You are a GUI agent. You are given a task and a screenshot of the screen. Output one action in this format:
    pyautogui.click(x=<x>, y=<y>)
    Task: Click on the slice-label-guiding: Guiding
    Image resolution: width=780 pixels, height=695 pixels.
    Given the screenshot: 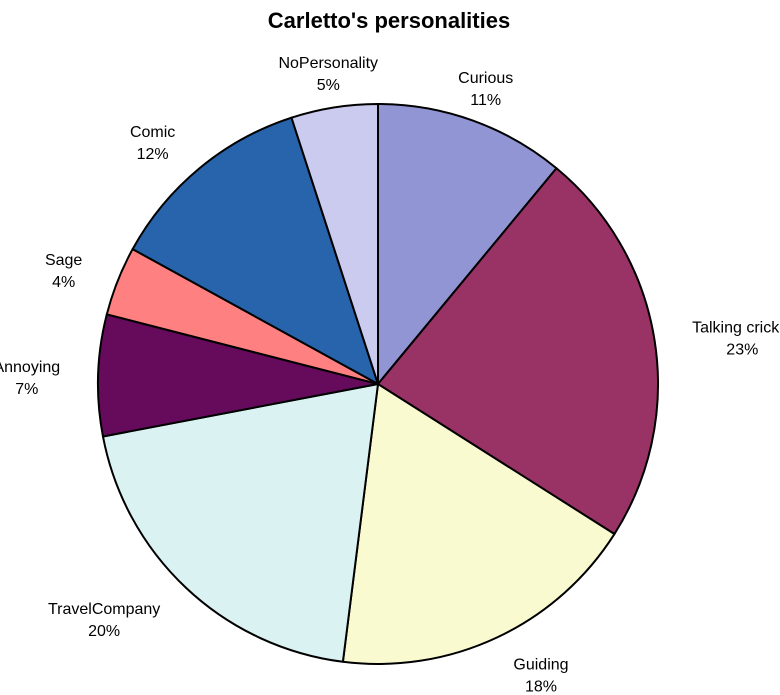 What is the action you would take?
    pyautogui.click(x=540, y=665)
    